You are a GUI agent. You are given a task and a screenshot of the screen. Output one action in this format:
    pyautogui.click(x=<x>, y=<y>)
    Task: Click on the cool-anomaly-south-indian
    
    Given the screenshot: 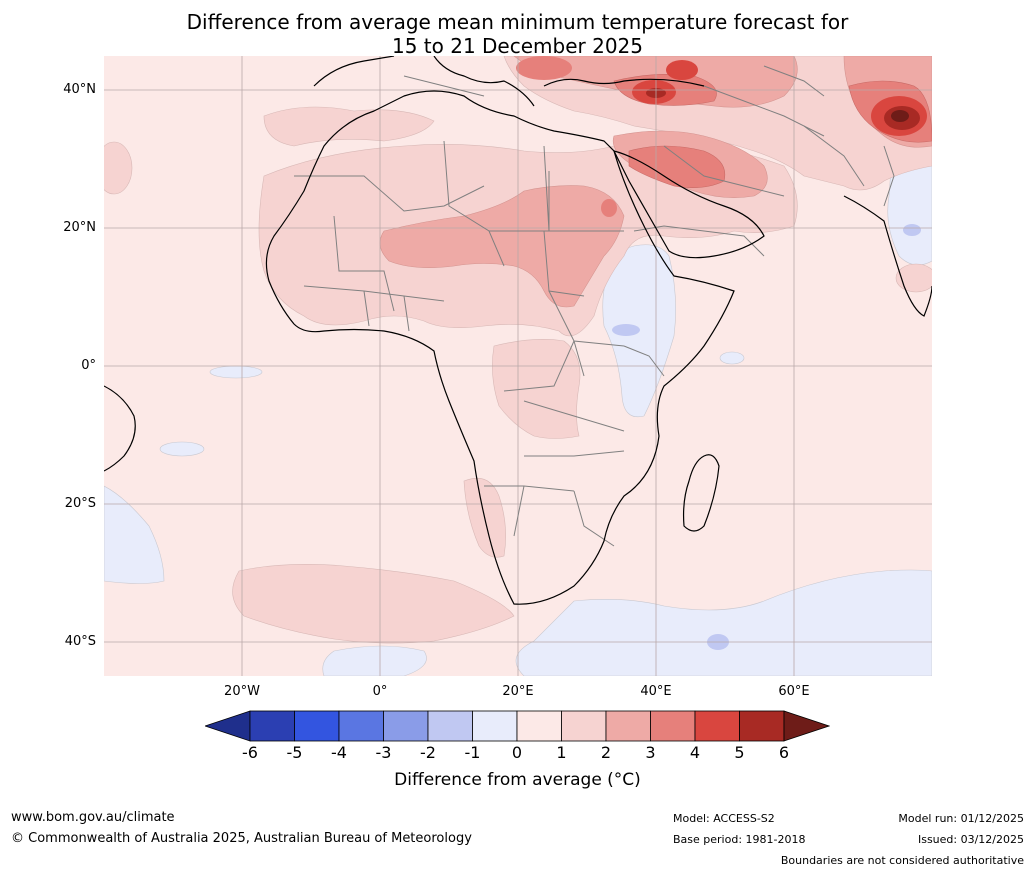 What is the action you would take?
    pyautogui.click(x=723, y=622)
    